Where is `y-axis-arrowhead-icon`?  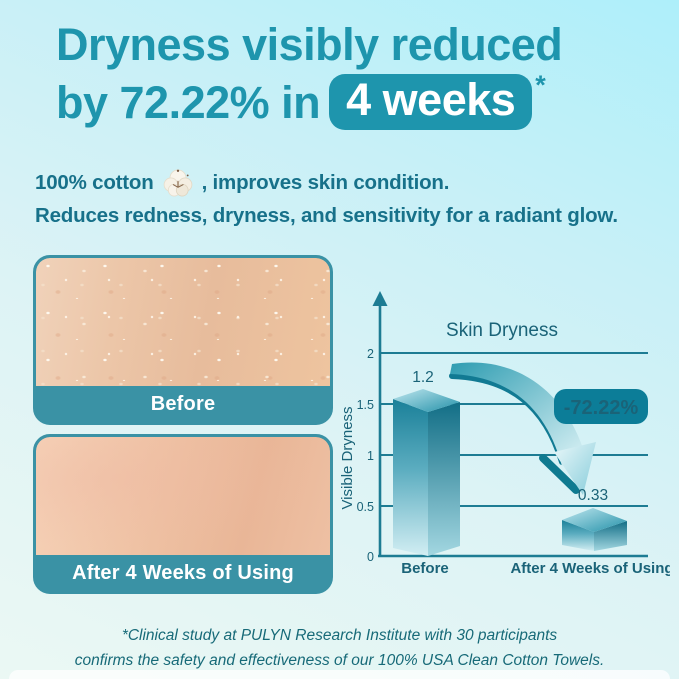
y-axis-arrowhead-icon is located at coordinates (380, 298).